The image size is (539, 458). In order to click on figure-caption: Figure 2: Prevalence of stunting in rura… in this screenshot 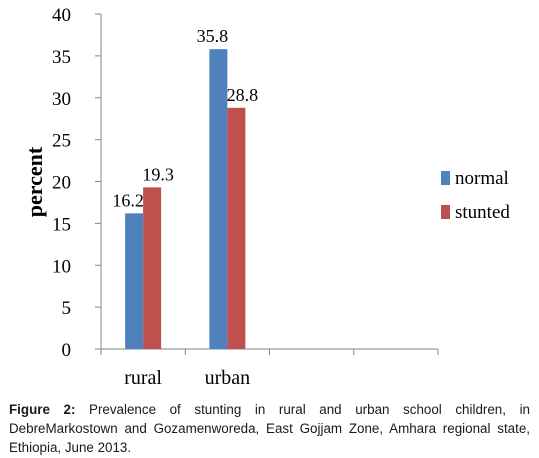, I will do `click(269, 428)`.